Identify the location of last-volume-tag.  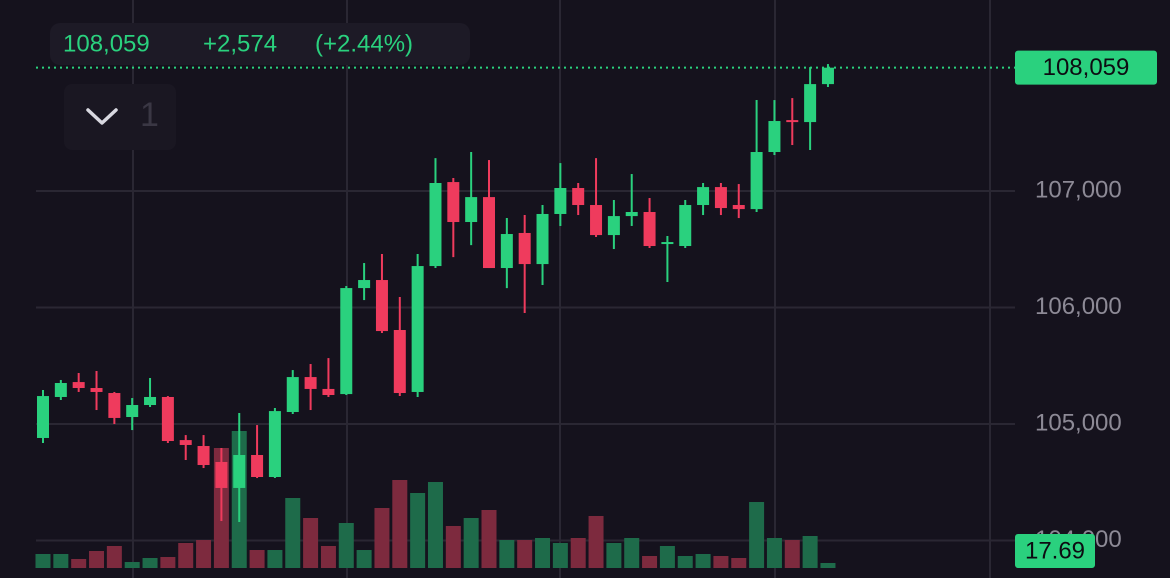
(1055, 551).